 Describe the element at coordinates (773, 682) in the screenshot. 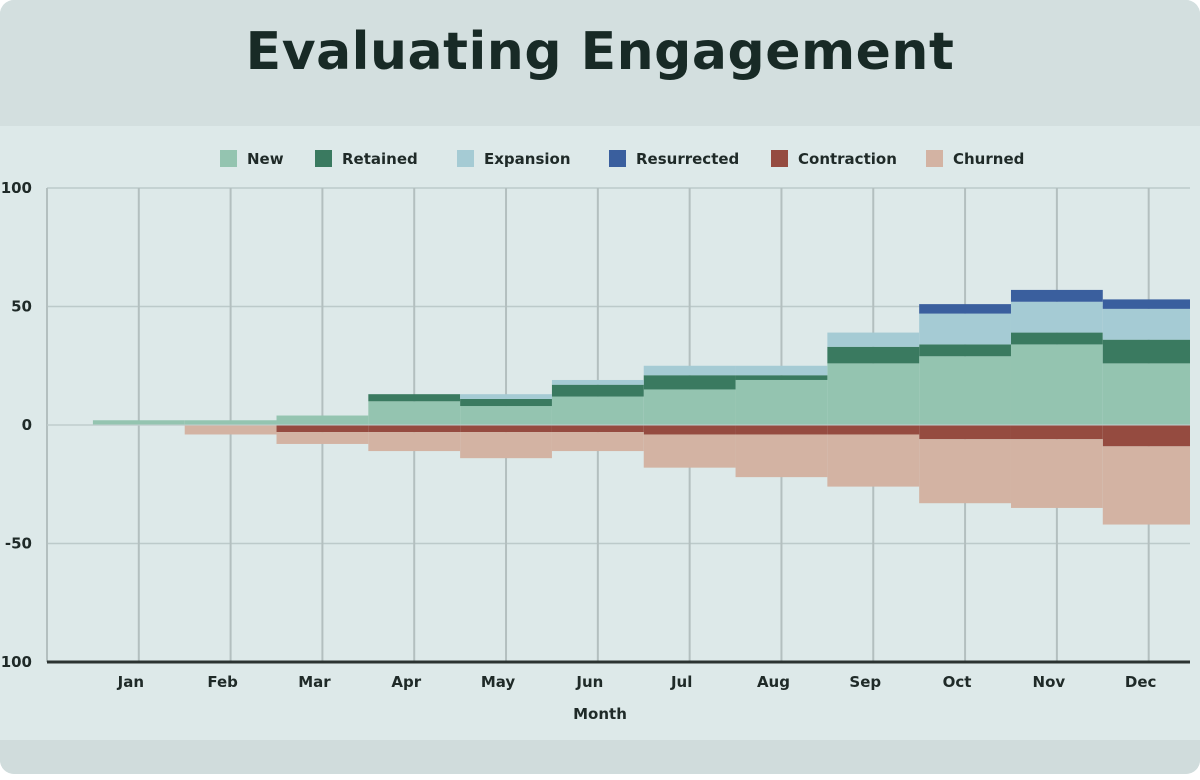

I see `x-tick-label: Aug` at that location.